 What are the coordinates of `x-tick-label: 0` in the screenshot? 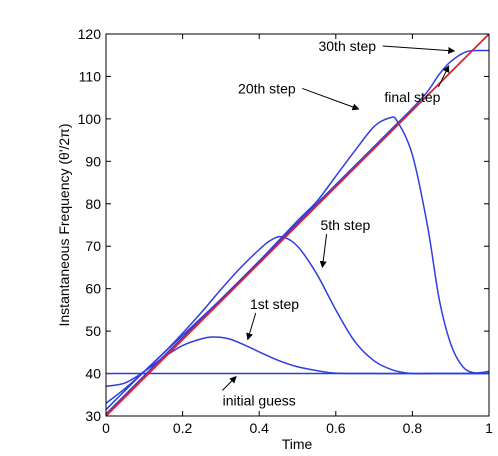 It's located at (106, 428).